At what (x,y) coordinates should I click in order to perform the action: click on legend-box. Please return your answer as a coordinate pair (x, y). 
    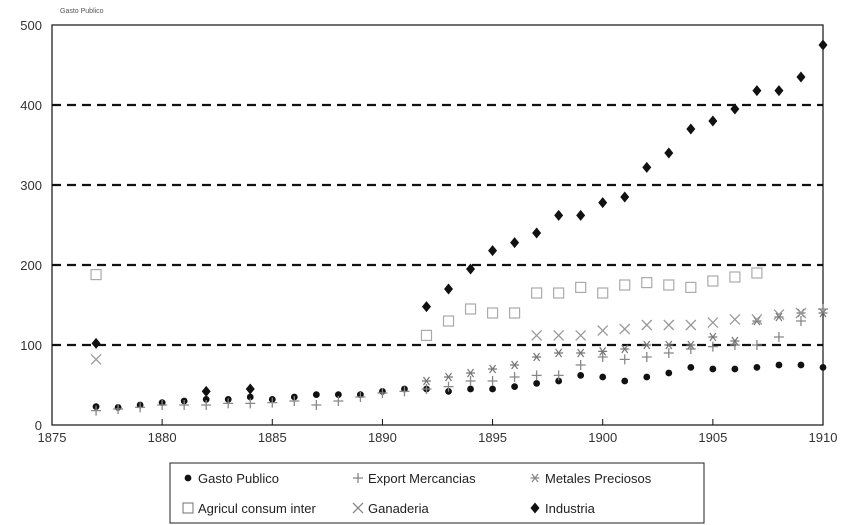
    Looking at the image, I should click on (437, 493).